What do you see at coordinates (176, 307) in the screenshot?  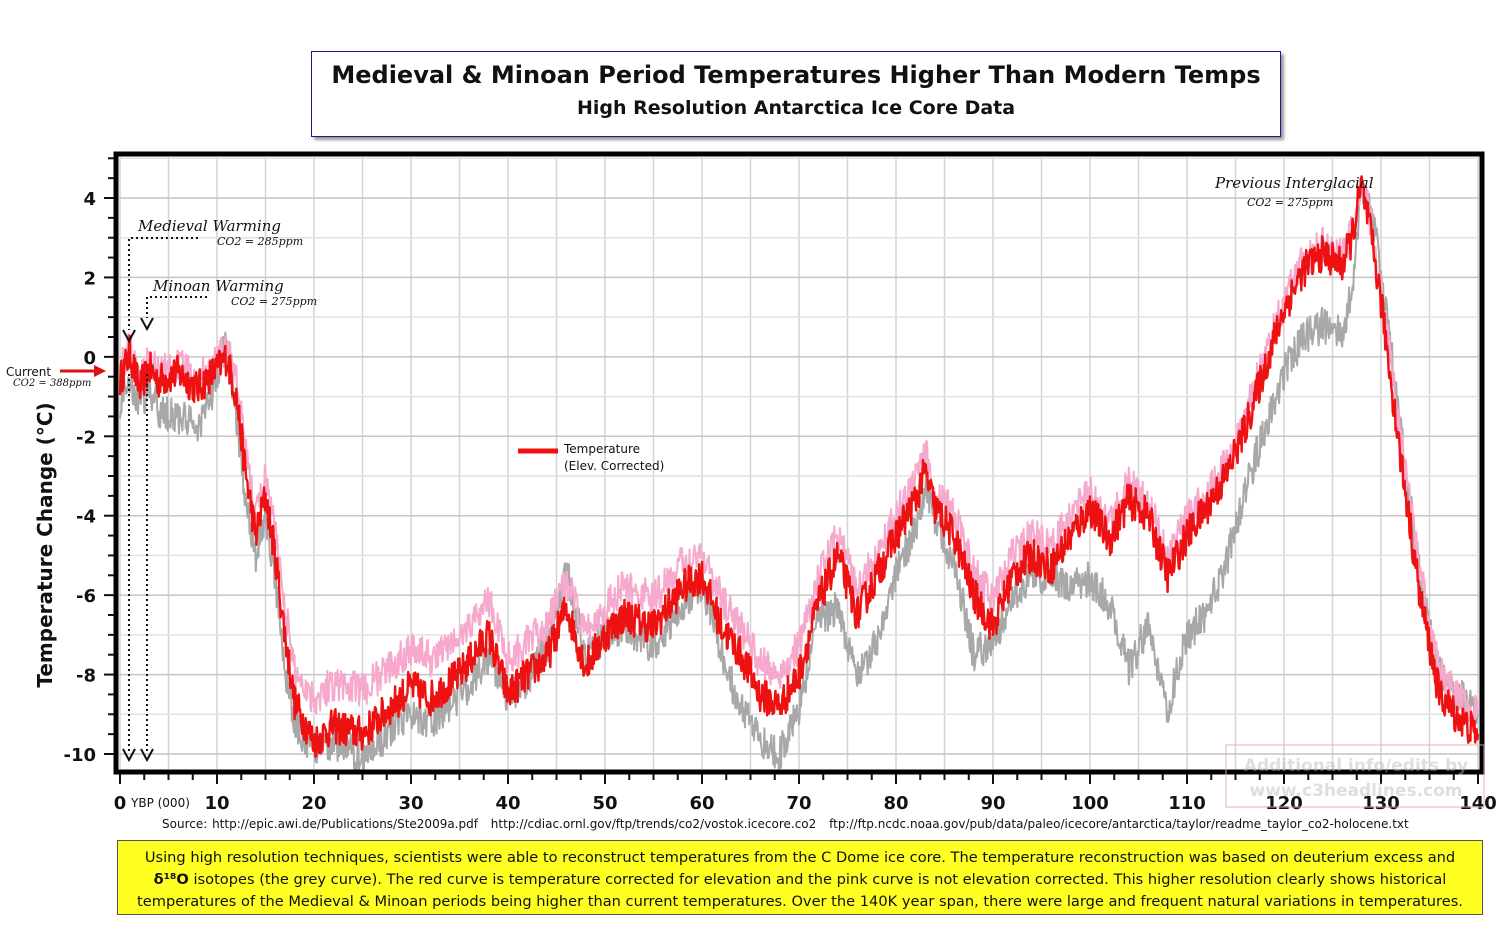 I see `minoan-bracket` at bounding box center [176, 307].